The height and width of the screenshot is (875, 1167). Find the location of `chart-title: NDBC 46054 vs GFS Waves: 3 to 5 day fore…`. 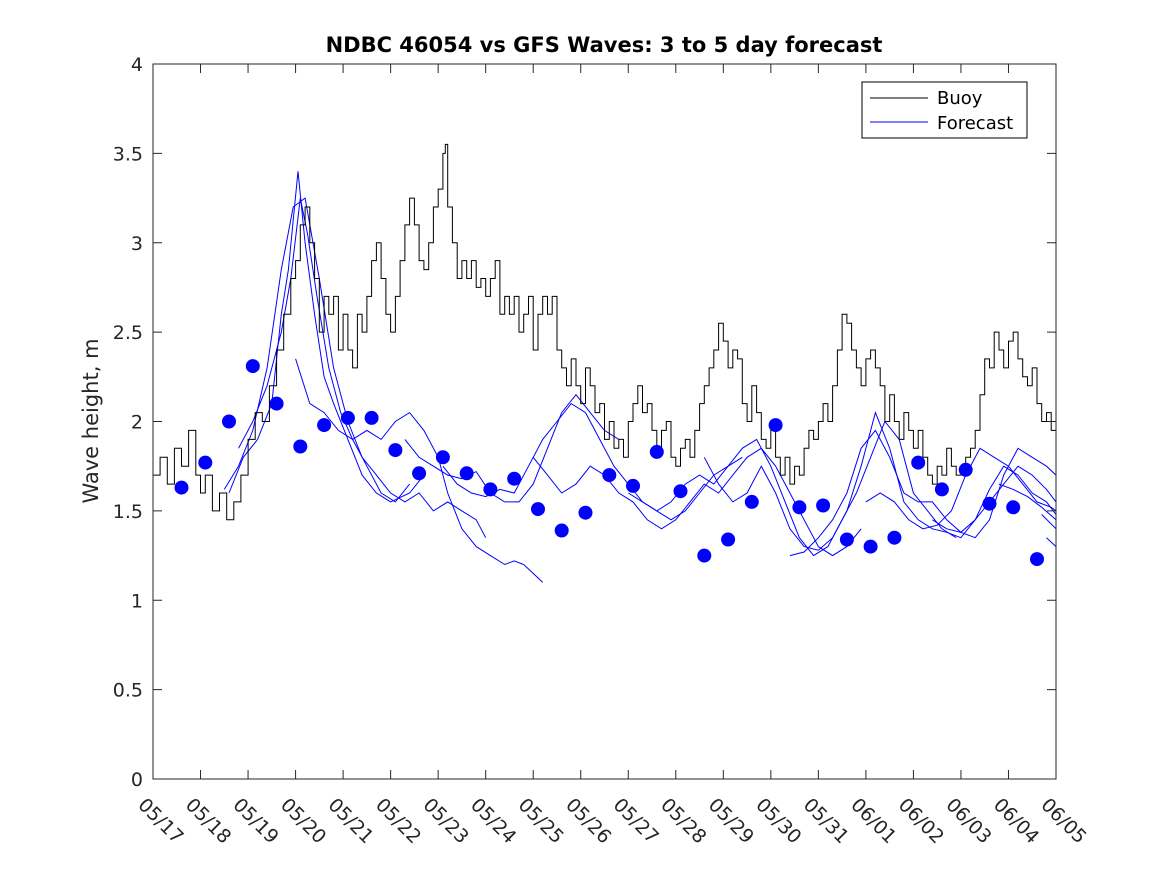

chart-title: NDBC 46054 vs GFS Waves: 3 to 5 day fore… is located at coordinates (604, 45).